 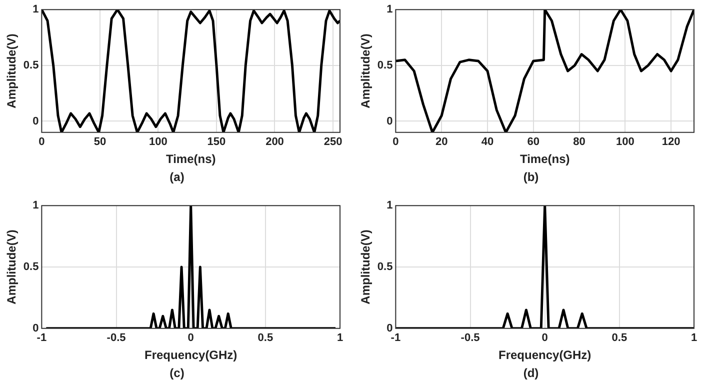 What do you see at coordinates (216, 142) in the screenshot?
I see `x-tick-label: 150` at bounding box center [216, 142].